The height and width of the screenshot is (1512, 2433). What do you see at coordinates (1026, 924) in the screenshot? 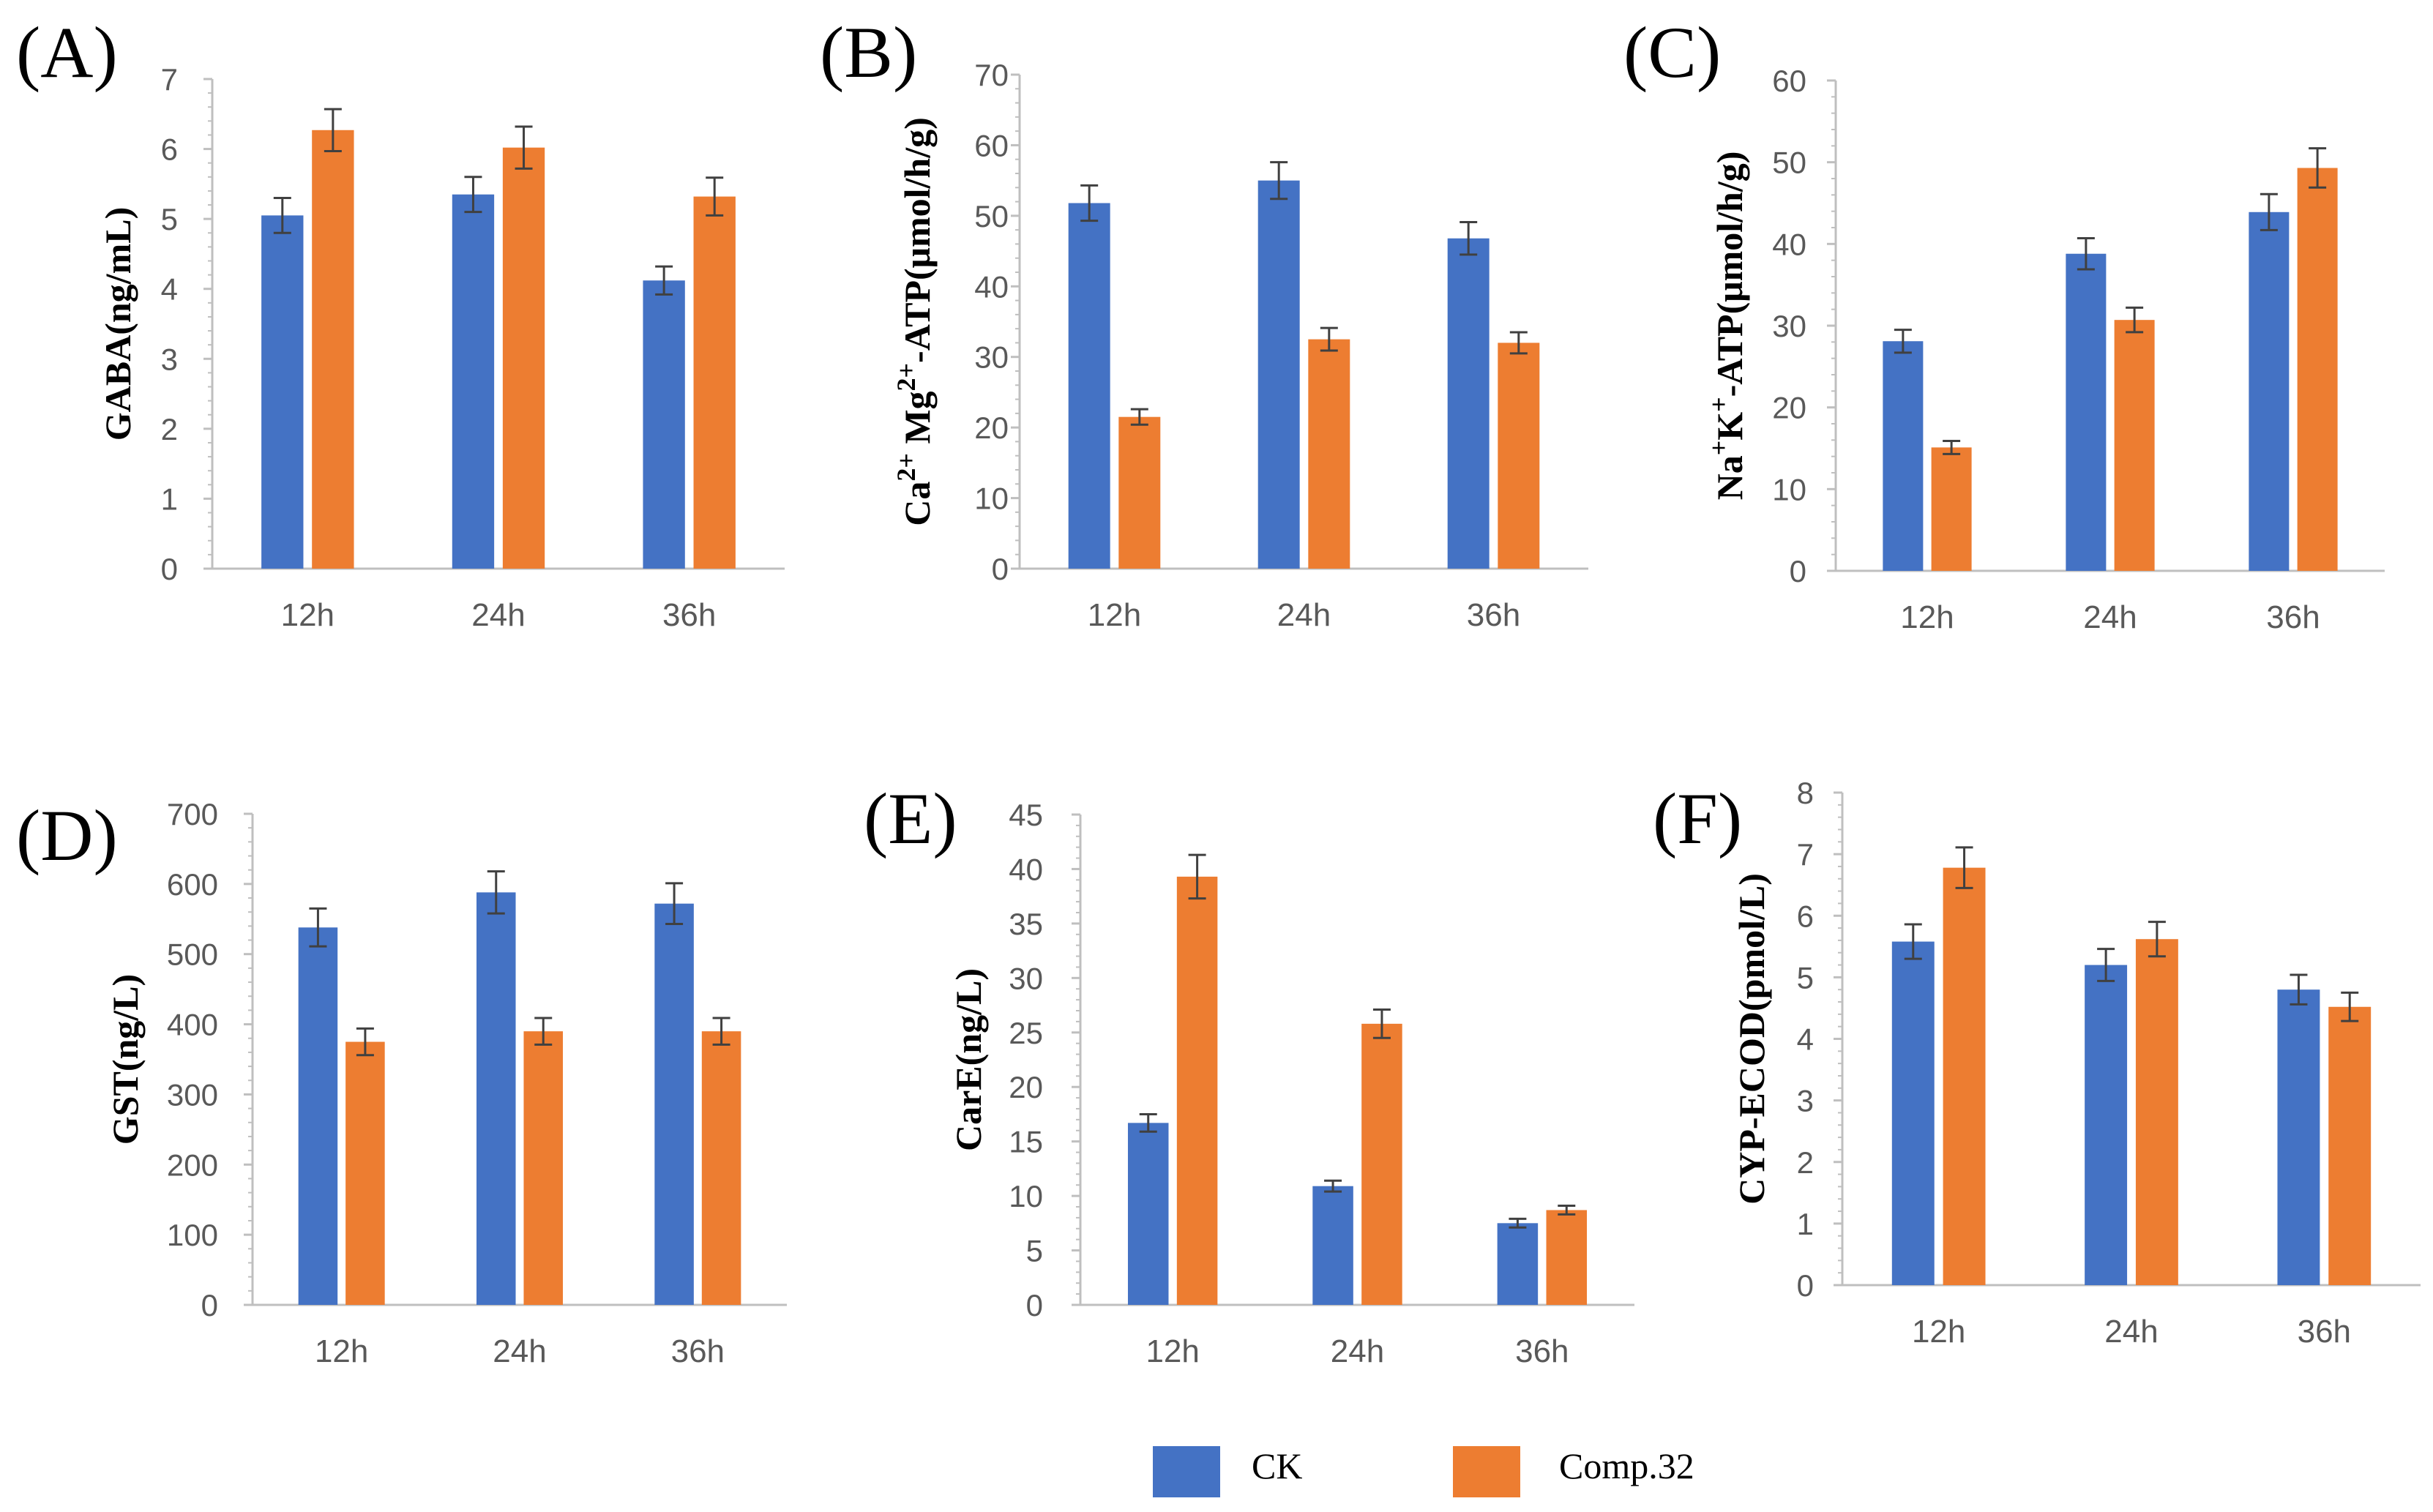
I see `y-tick-label: 35` at bounding box center [1026, 924].